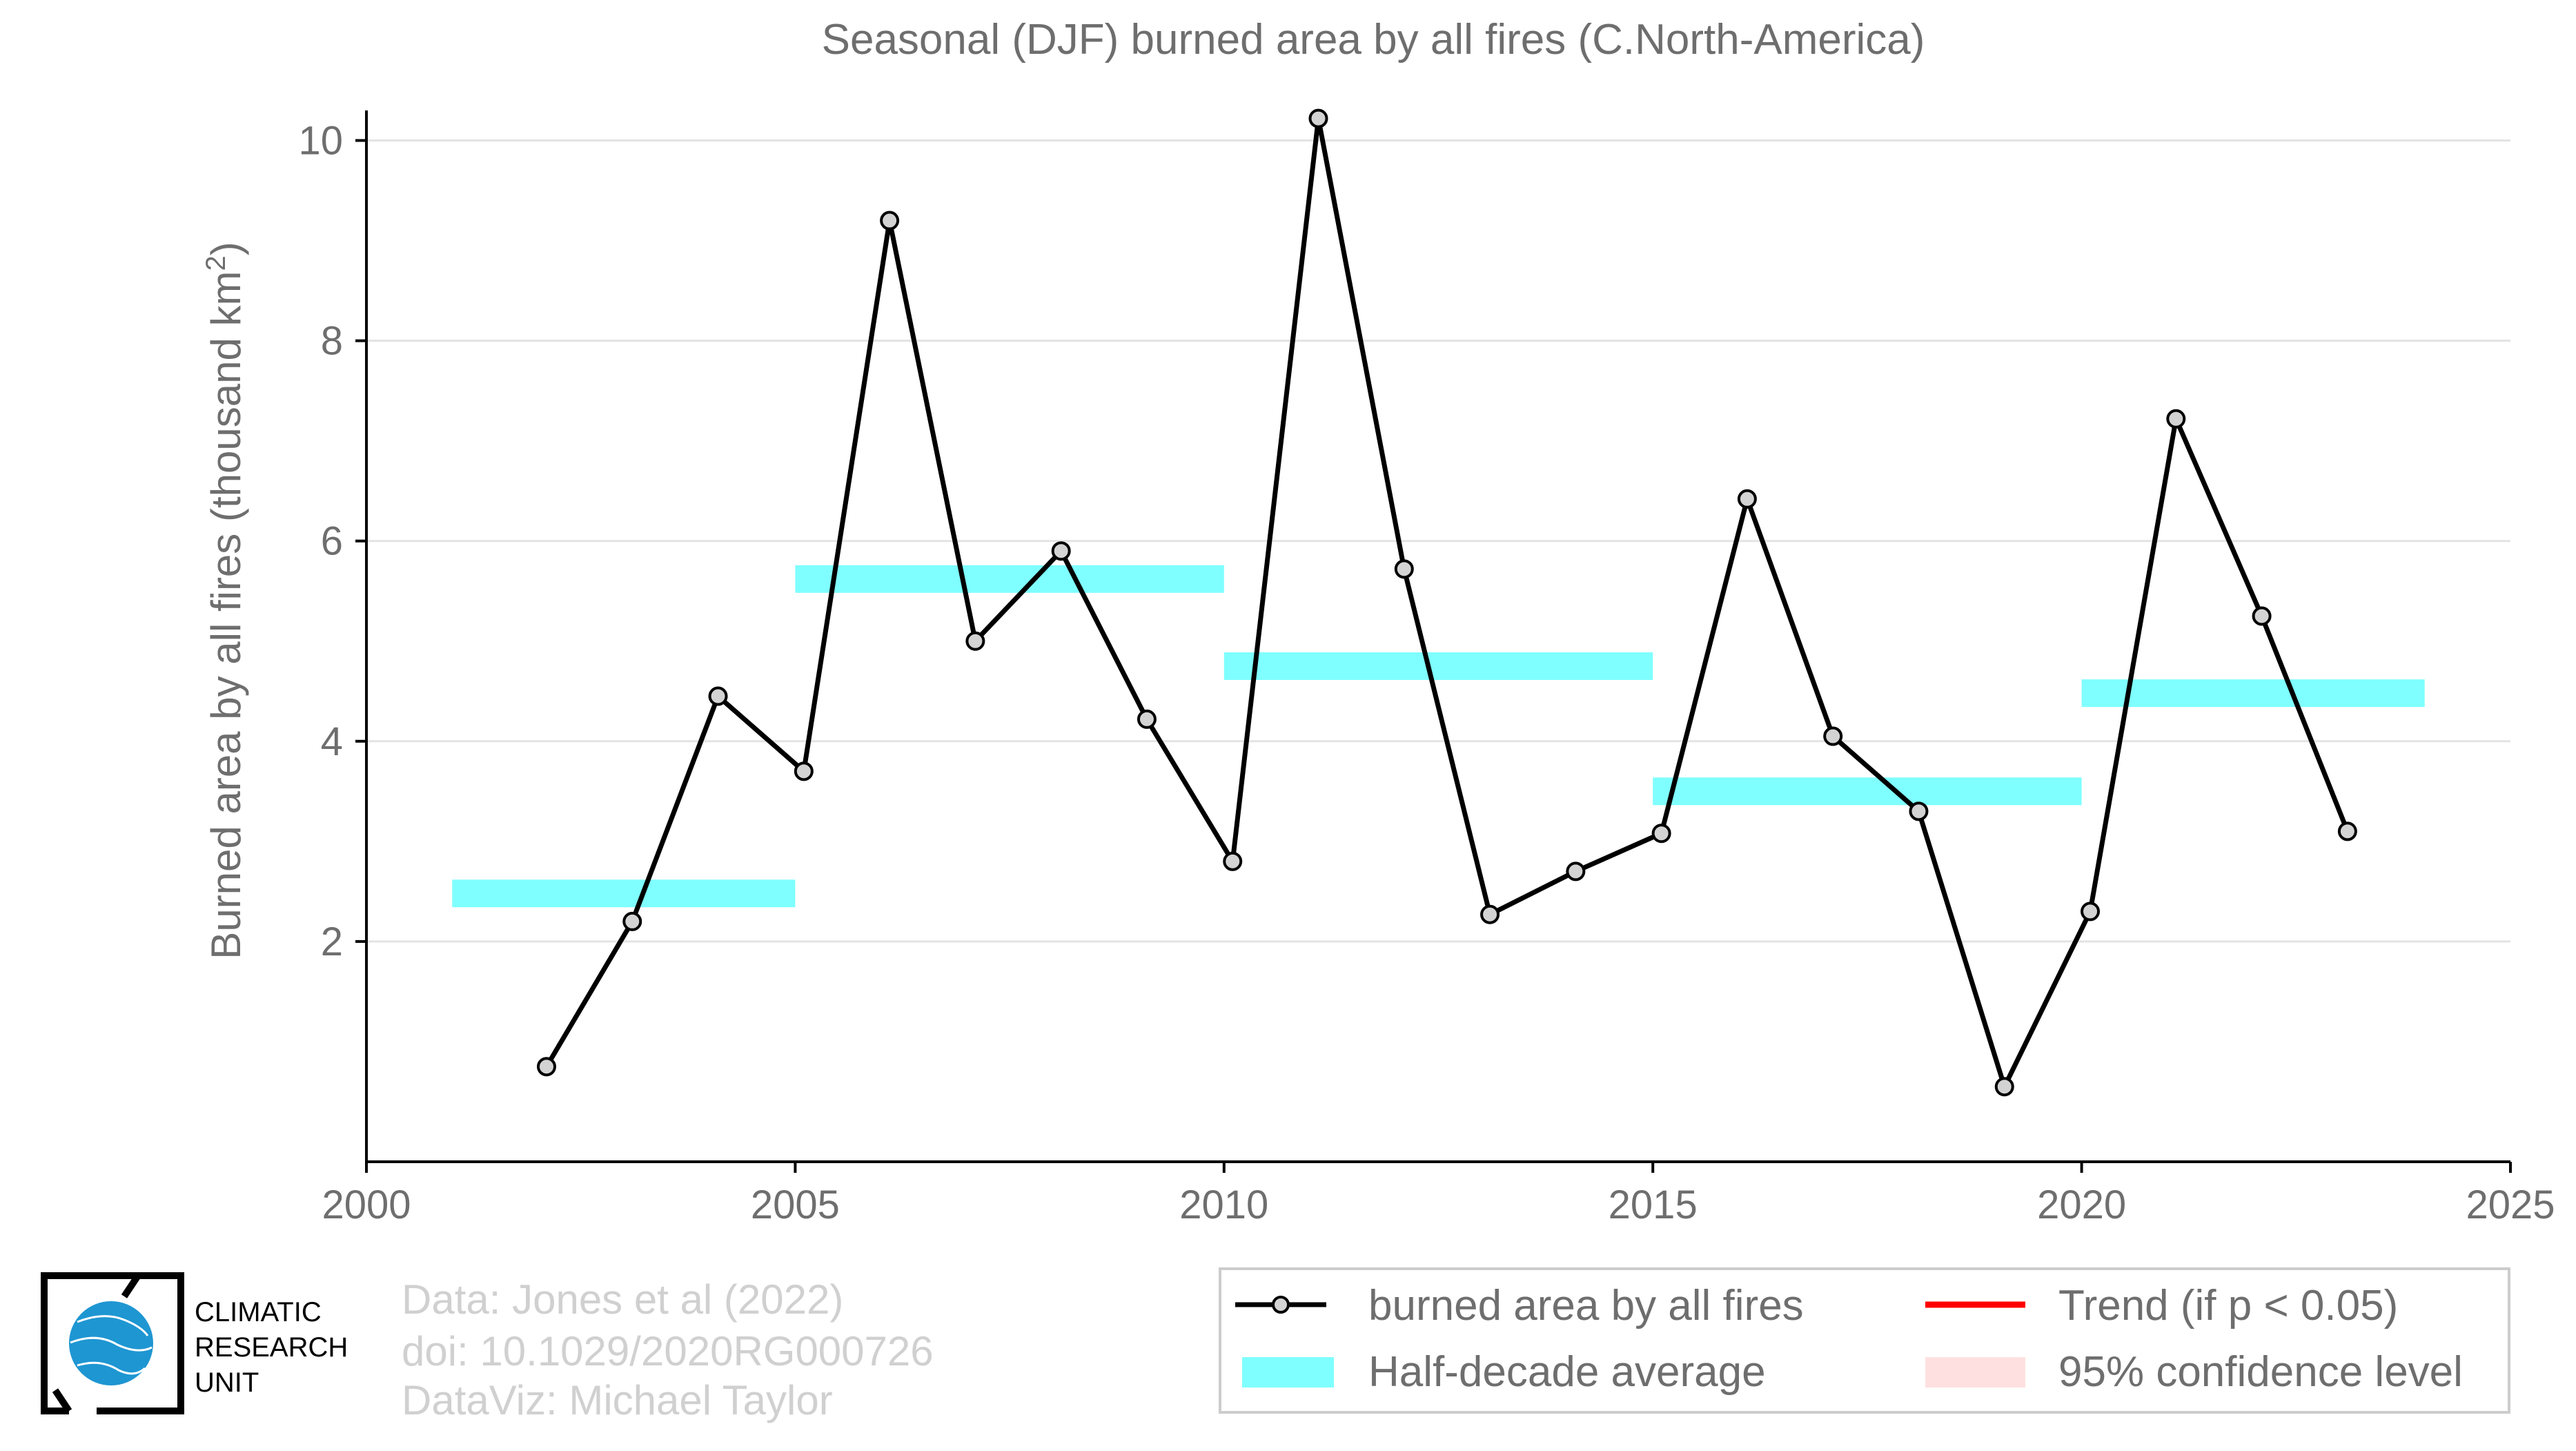 Image resolution: width=2576 pixels, height=1451 pixels. What do you see at coordinates (226, 249) in the screenshot?
I see `y-axis-label-close: )` at bounding box center [226, 249].